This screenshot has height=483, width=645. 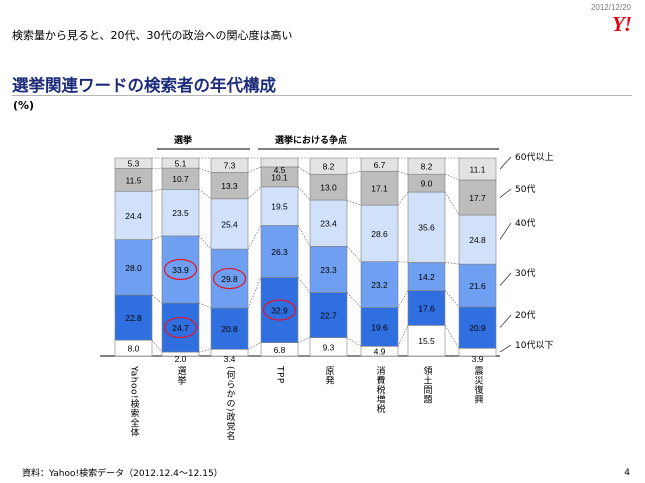 What do you see at coordinates (230, 403) in the screenshot?
I see `category-tick-label: (何らかの)政党名` at bounding box center [230, 403].